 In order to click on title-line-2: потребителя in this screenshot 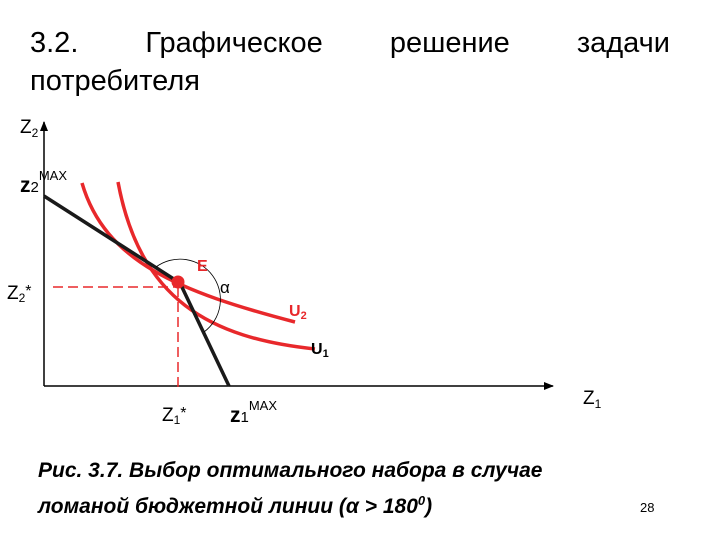, I will do `click(115, 81)`.